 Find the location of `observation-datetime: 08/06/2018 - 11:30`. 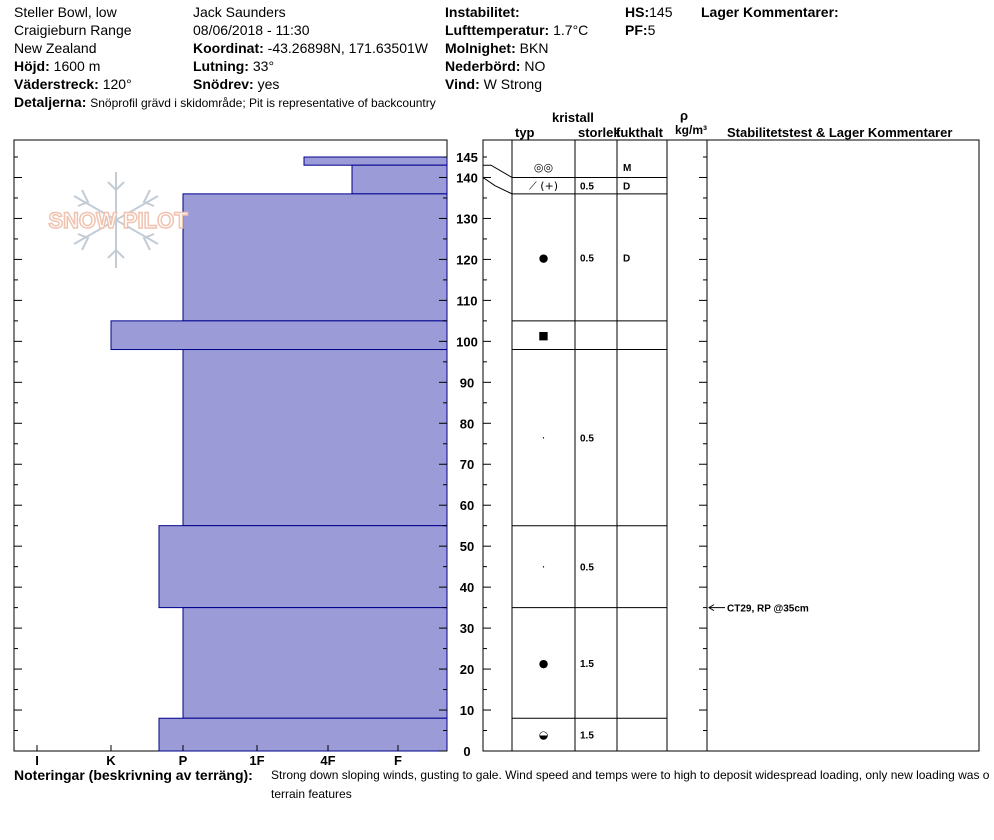

observation-datetime: 08/06/2018 - 11:30 is located at coordinates (251, 30).